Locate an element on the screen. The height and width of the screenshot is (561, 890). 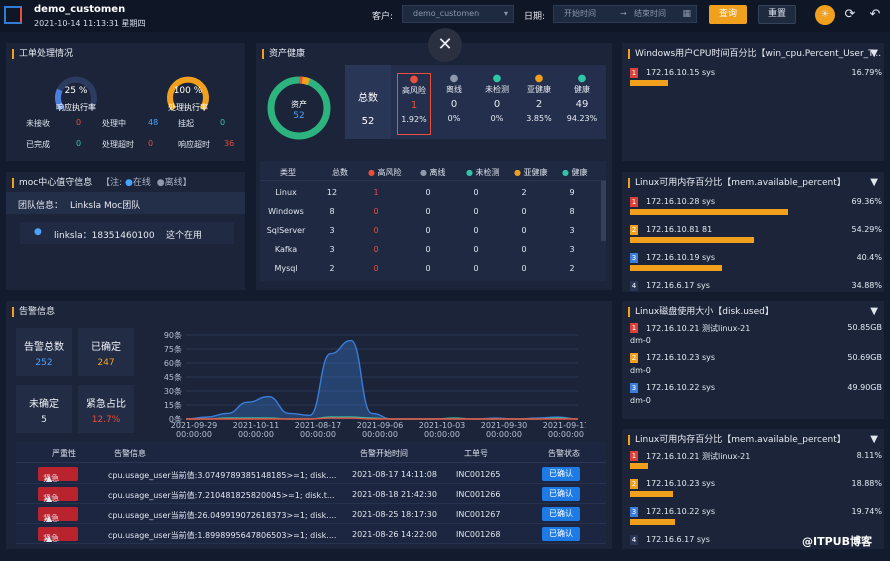
chart-y-tick: 90条 is located at coordinates (173, 335).